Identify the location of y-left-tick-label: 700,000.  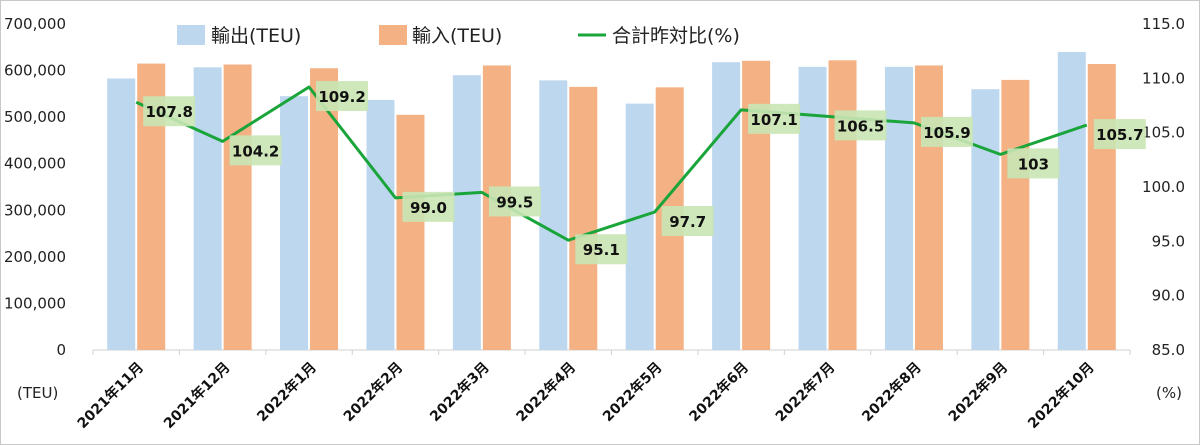
(35, 24).